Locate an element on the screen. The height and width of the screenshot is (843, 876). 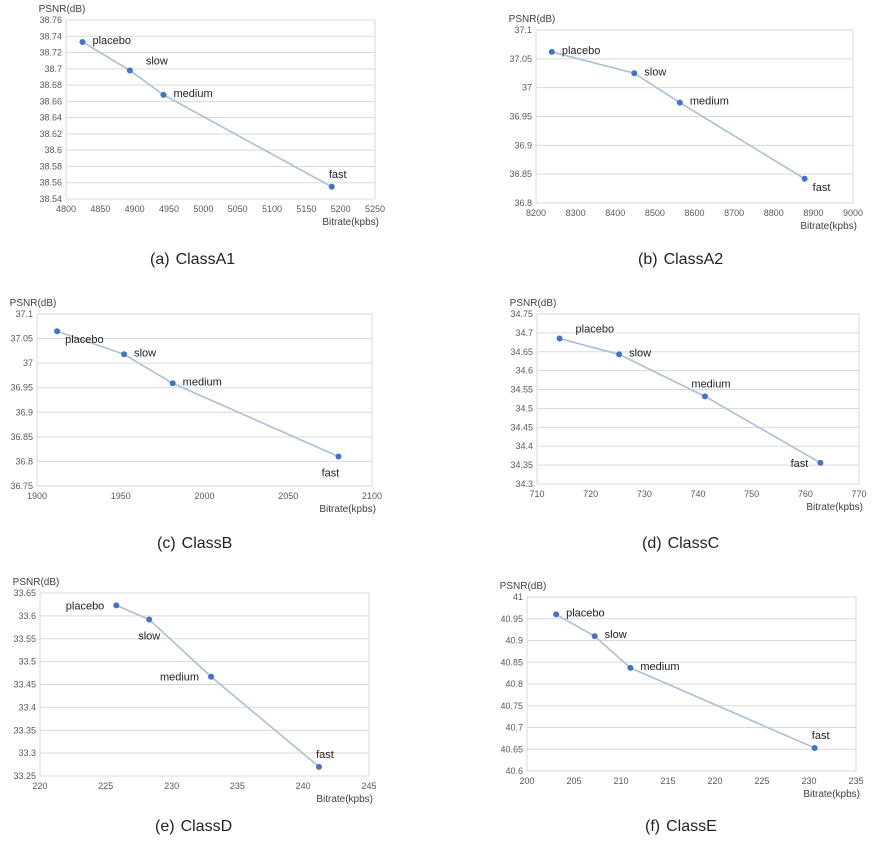
caption-letter: (f) is located at coordinates (653, 826).